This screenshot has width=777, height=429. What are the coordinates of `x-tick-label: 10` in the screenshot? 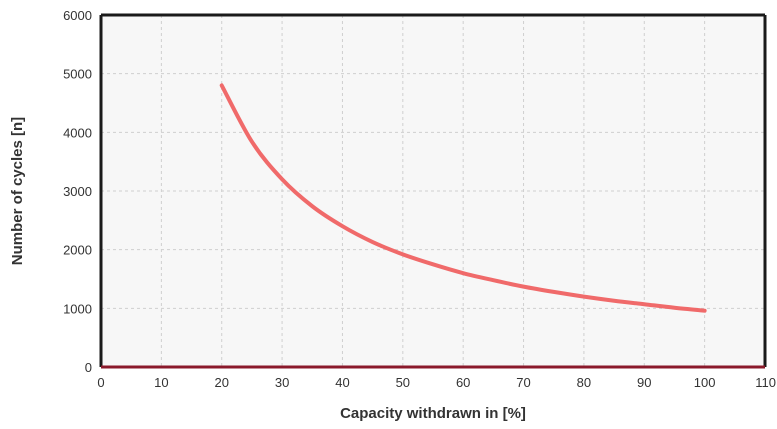 It's located at (161, 382).